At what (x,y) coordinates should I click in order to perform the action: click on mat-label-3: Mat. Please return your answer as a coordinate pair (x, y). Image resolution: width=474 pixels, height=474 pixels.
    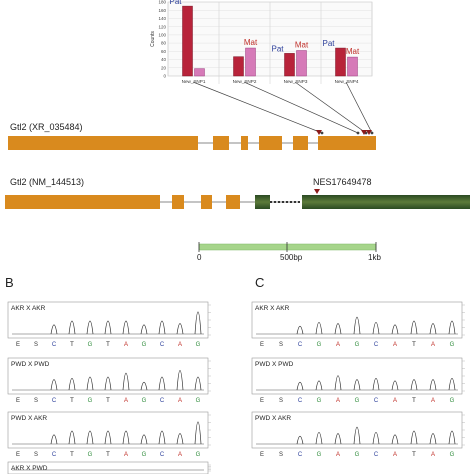
    Looking at the image, I should click on (302, 45).